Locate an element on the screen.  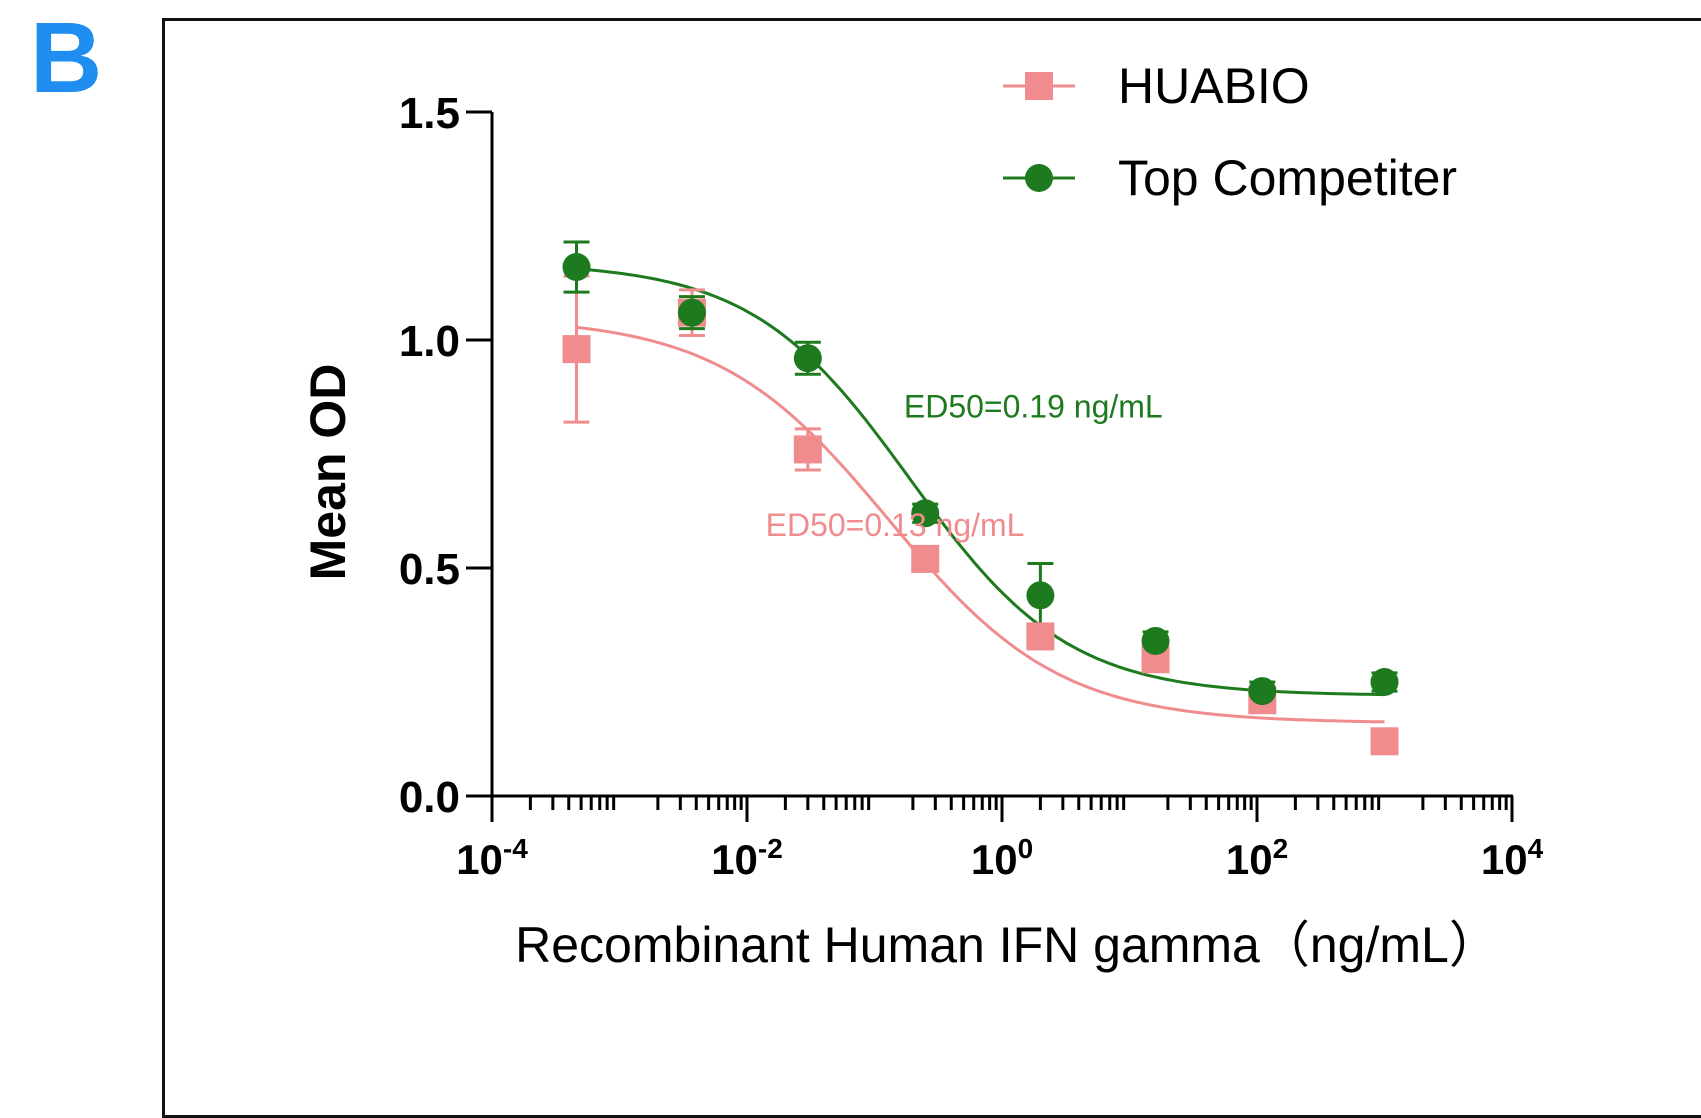
y-tick-label: 1.5 is located at coordinates (429, 113).